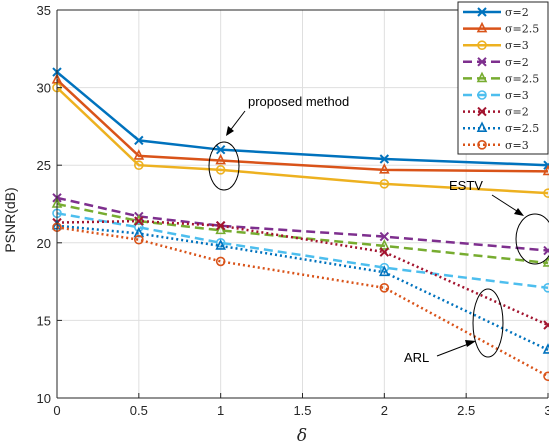  What do you see at coordinates (298, 101) in the screenshot?
I see `annotation-proposed-method: proposed method` at bounding box center [298, 101].